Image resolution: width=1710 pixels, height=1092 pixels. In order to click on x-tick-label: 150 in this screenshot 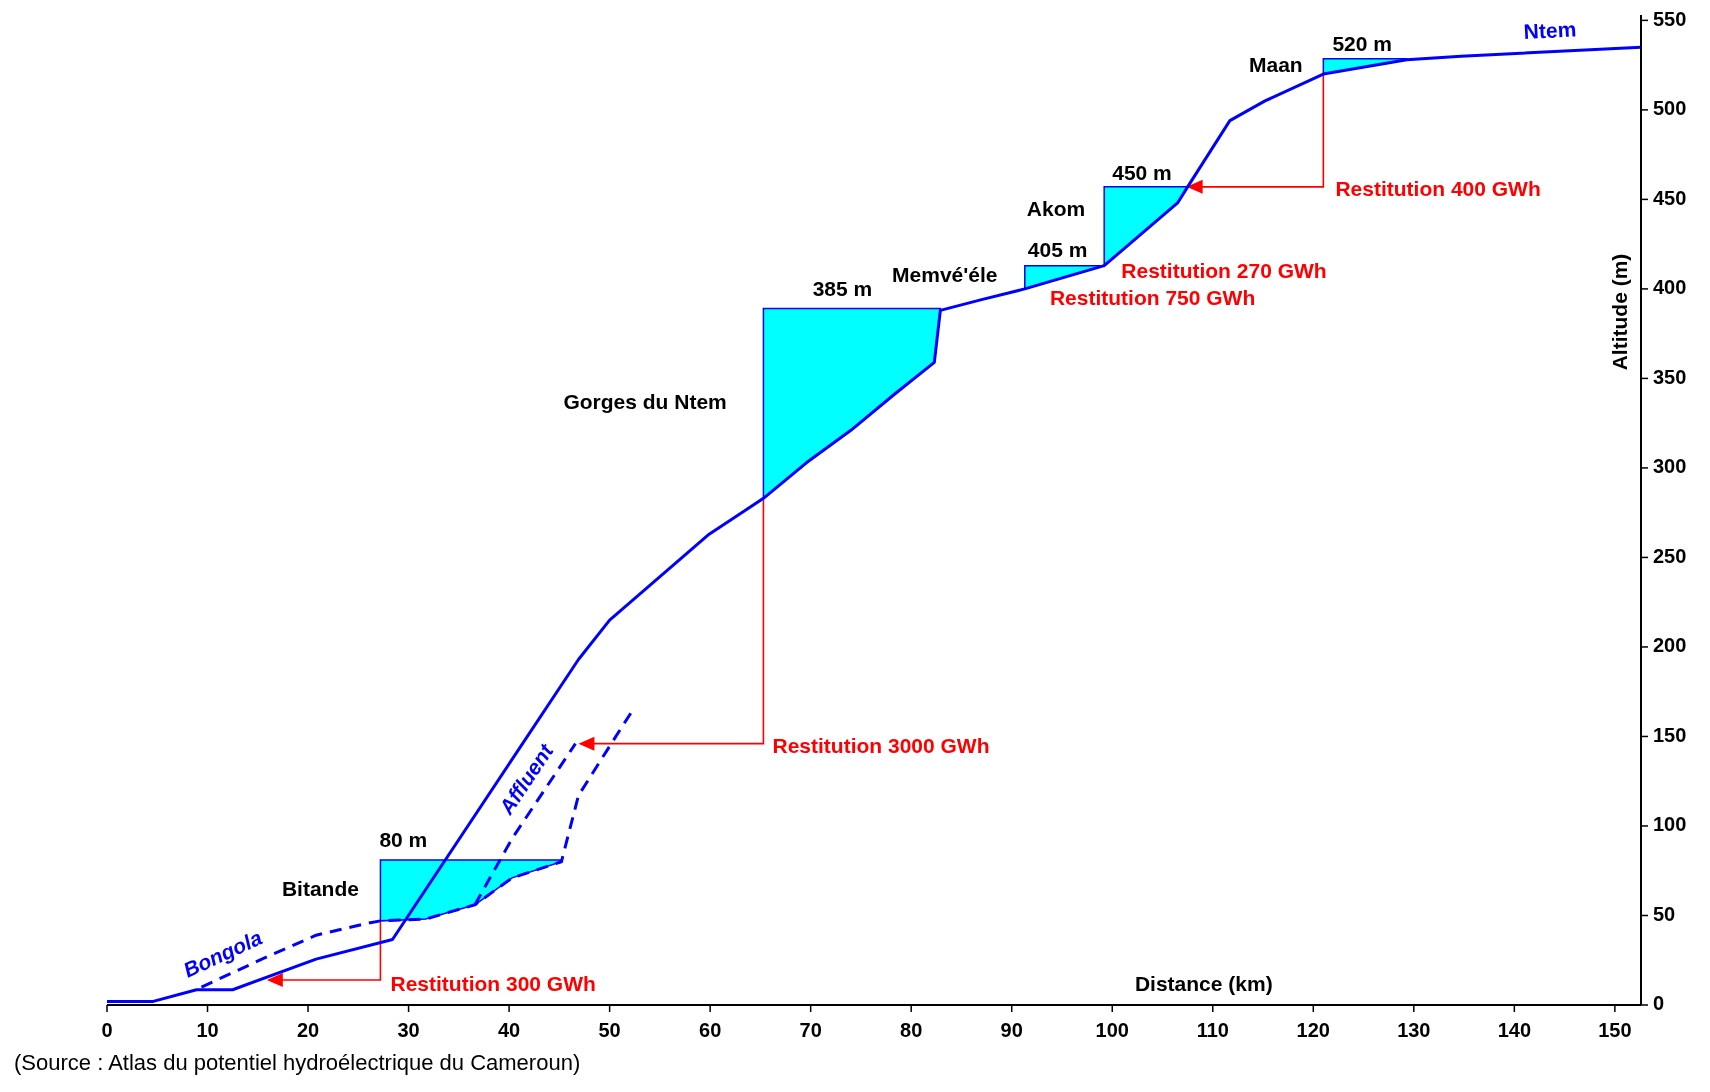, I will do `click(1615, 1030)`.